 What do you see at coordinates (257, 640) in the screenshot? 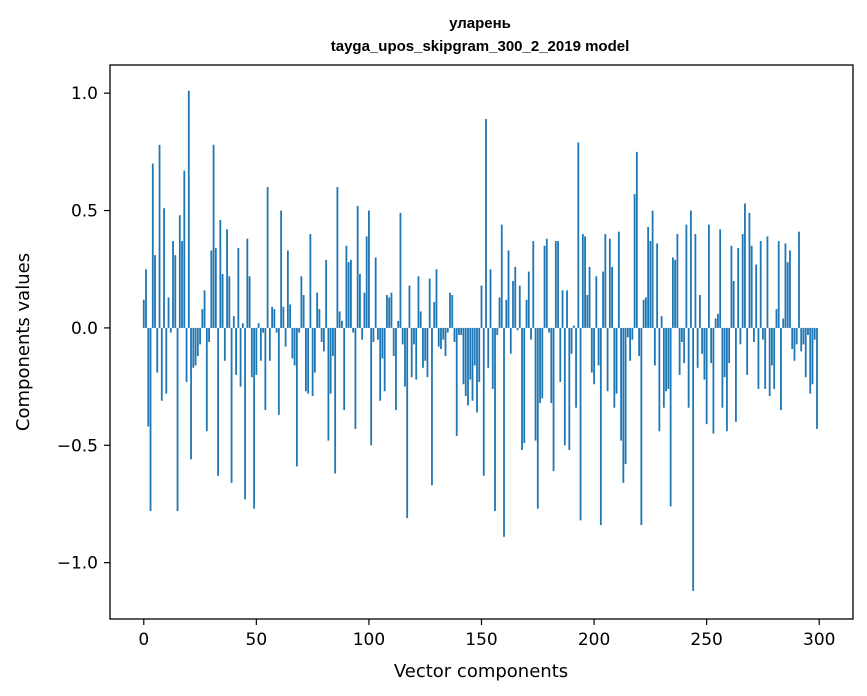
I see `x-tick-label: 50` at bounding box center [257, 640].